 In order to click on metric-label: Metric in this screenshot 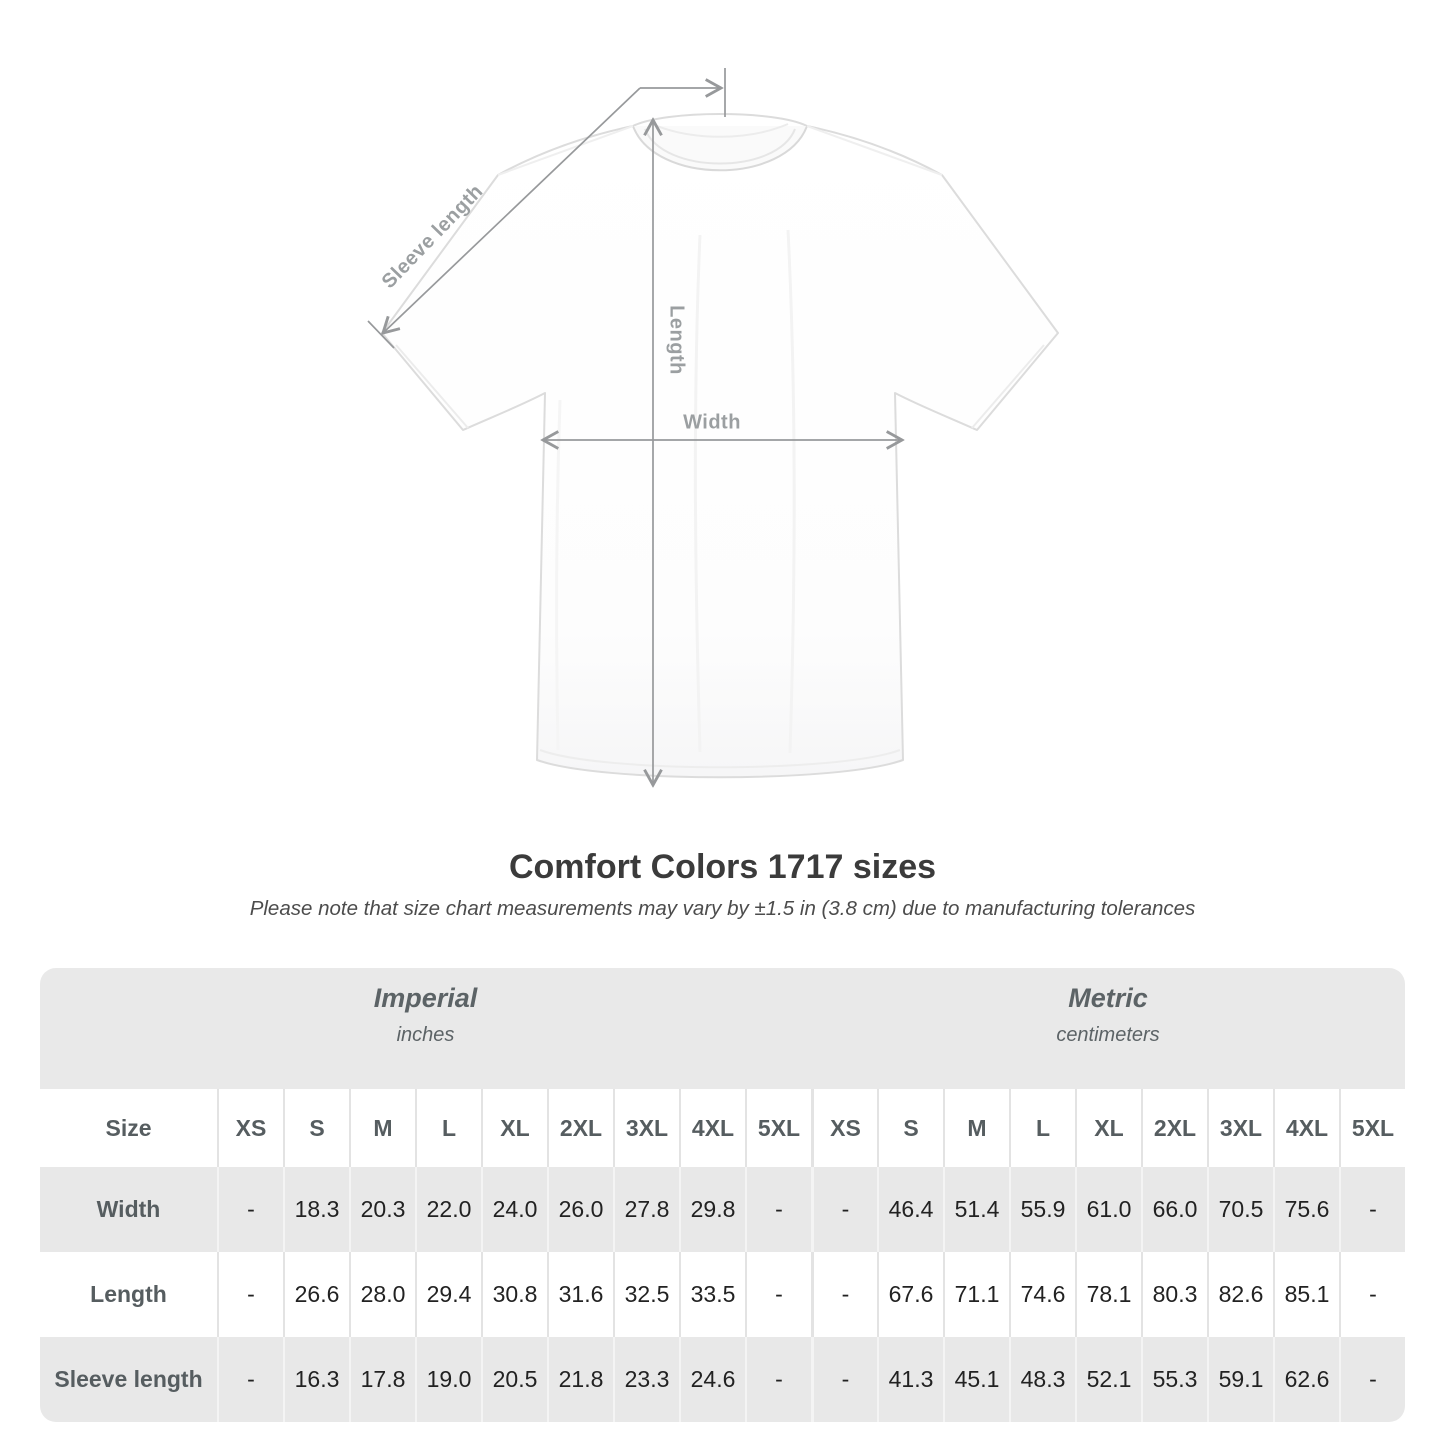, I will do `click(1108, 998)`.